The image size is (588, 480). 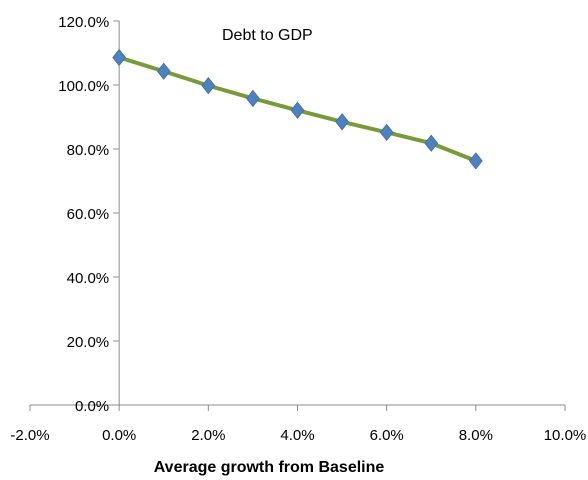 What do you see at coordinates (267, 35) in the screenshot?
I see `chart-title: Debt to GDP` at bounding box center [267, 35].